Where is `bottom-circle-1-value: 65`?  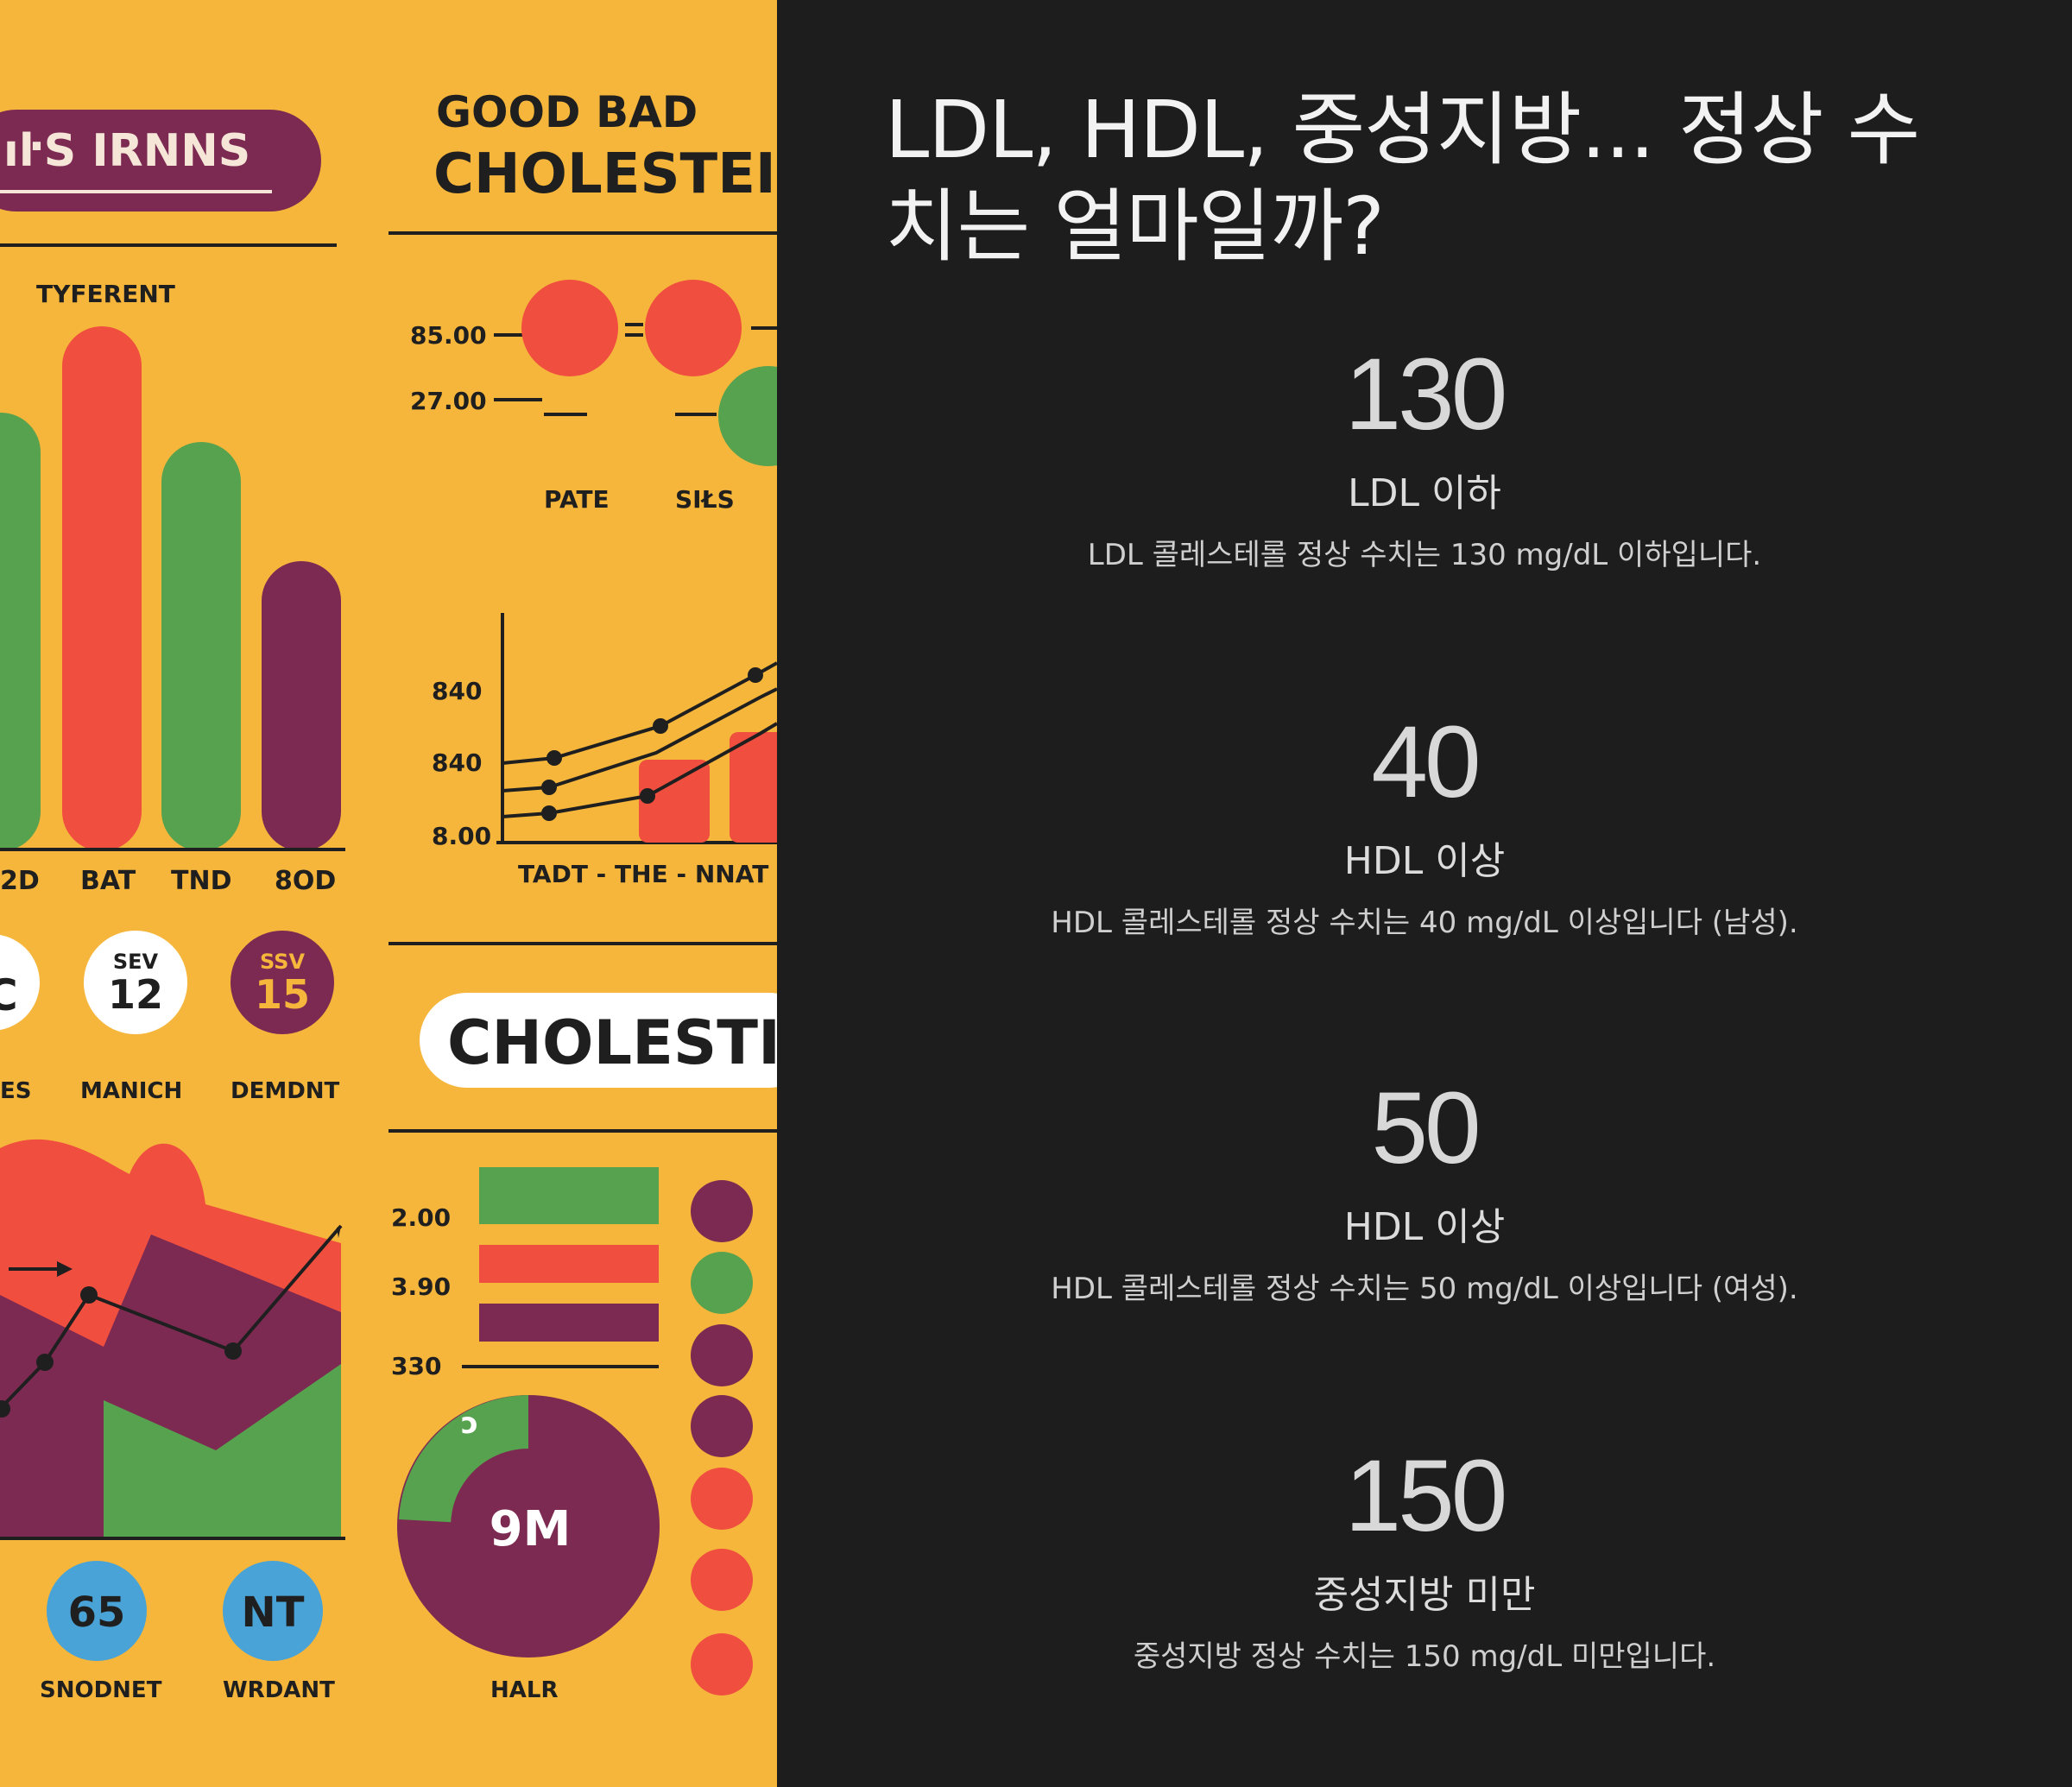 bottom-circle-1-value: 65 is located at coordinates (97, 1613).